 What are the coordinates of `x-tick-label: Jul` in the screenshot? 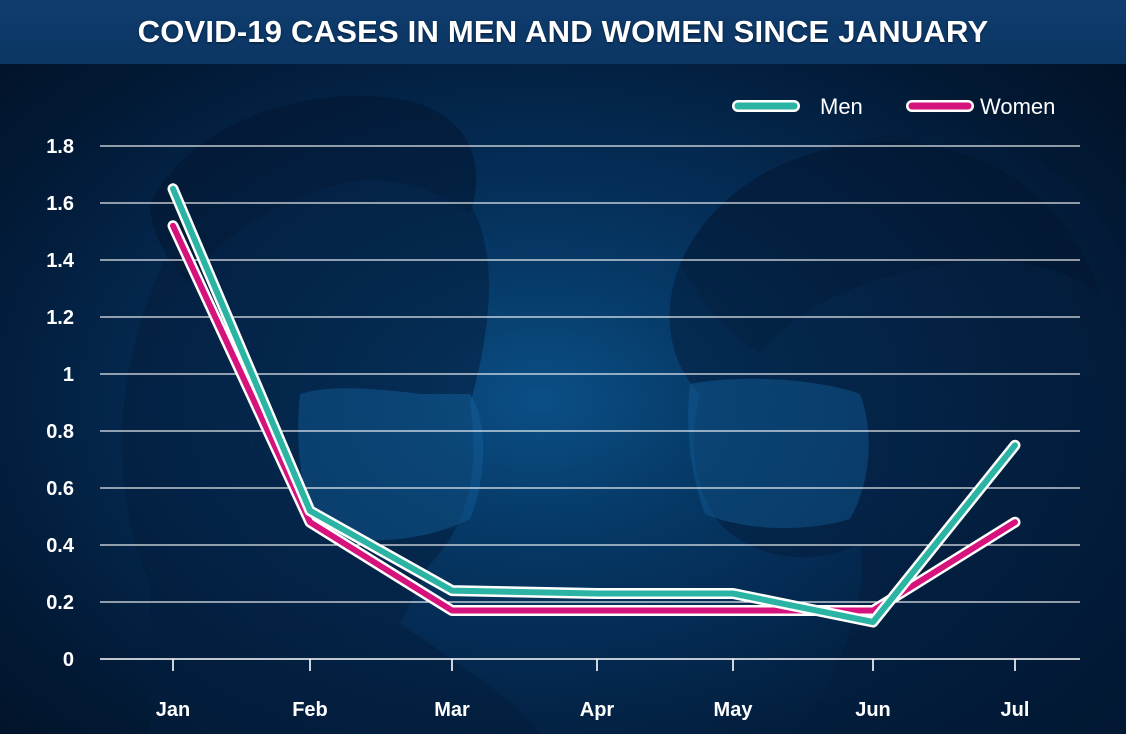 It's located at (1015, 710).